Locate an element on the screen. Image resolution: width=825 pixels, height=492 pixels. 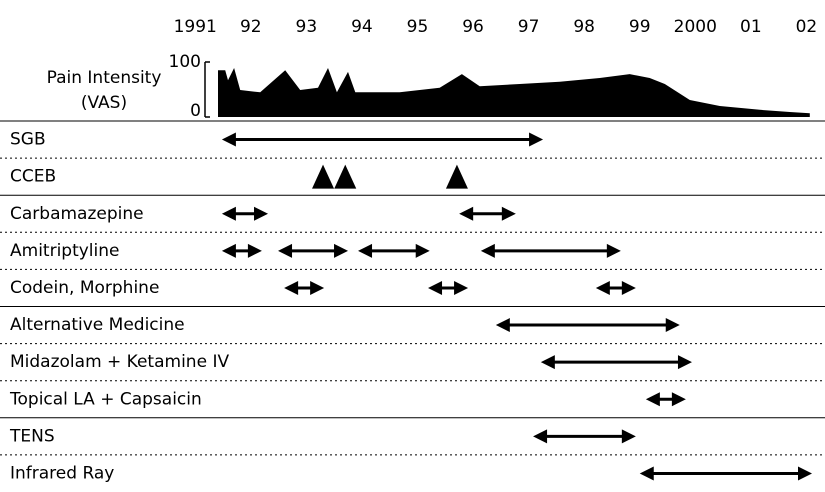
row-label: TENS is located at coordinates (32, 436).